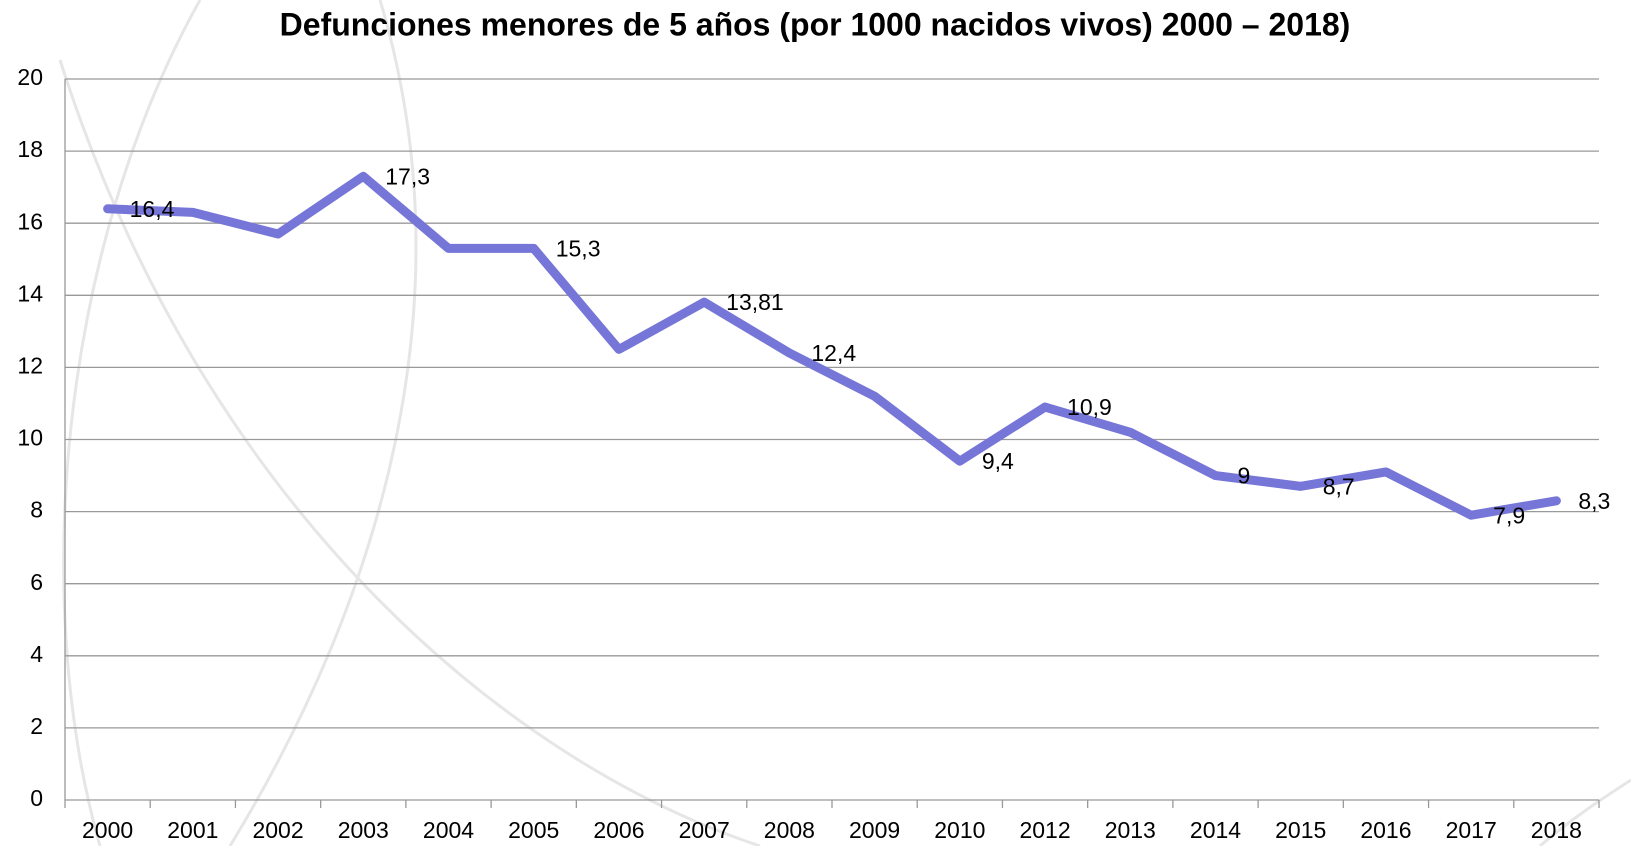  I want to click on x-tick-label: 2002, so click(277, 830).